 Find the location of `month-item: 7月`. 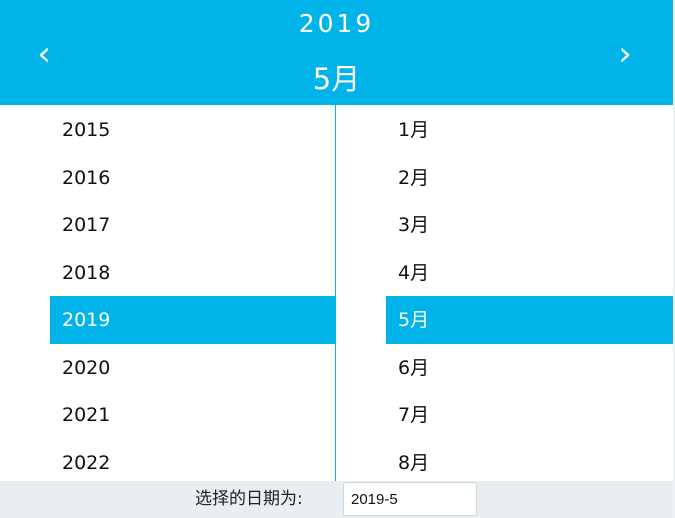

month-item: 7月 is located at coordinates (414, 415).